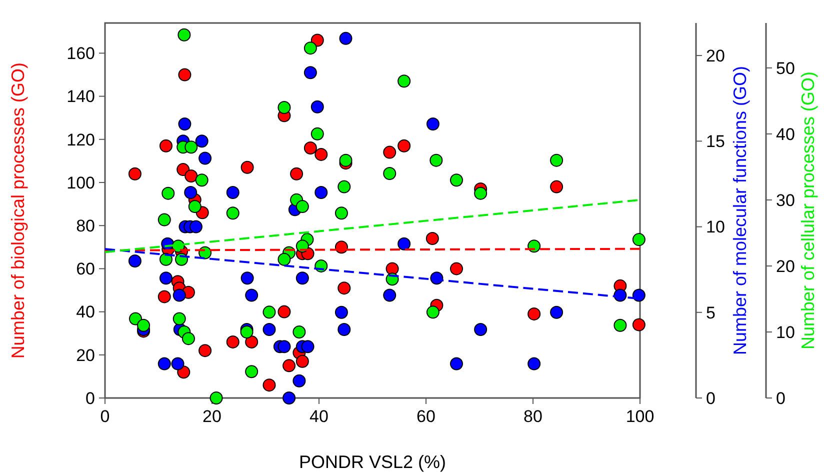 This screenshot has height=474, width=824. What do you see at coordinates (80, 182) in the screenshot?
I see `y-tick-label: 100` at bounding box center [80, 182].